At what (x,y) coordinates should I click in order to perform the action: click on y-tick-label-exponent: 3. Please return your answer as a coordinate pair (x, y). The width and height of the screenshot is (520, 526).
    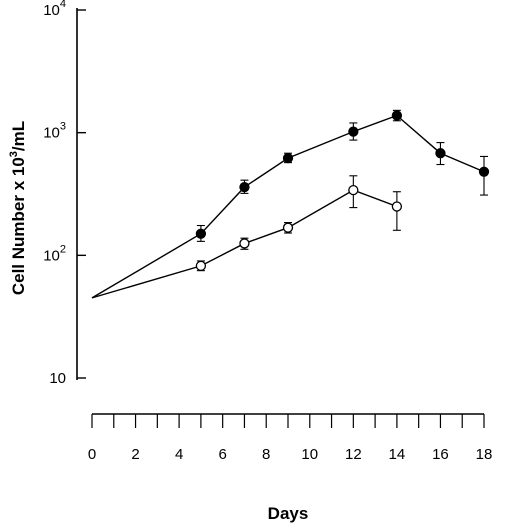
    Looking at the image, I should click on (63, 127).